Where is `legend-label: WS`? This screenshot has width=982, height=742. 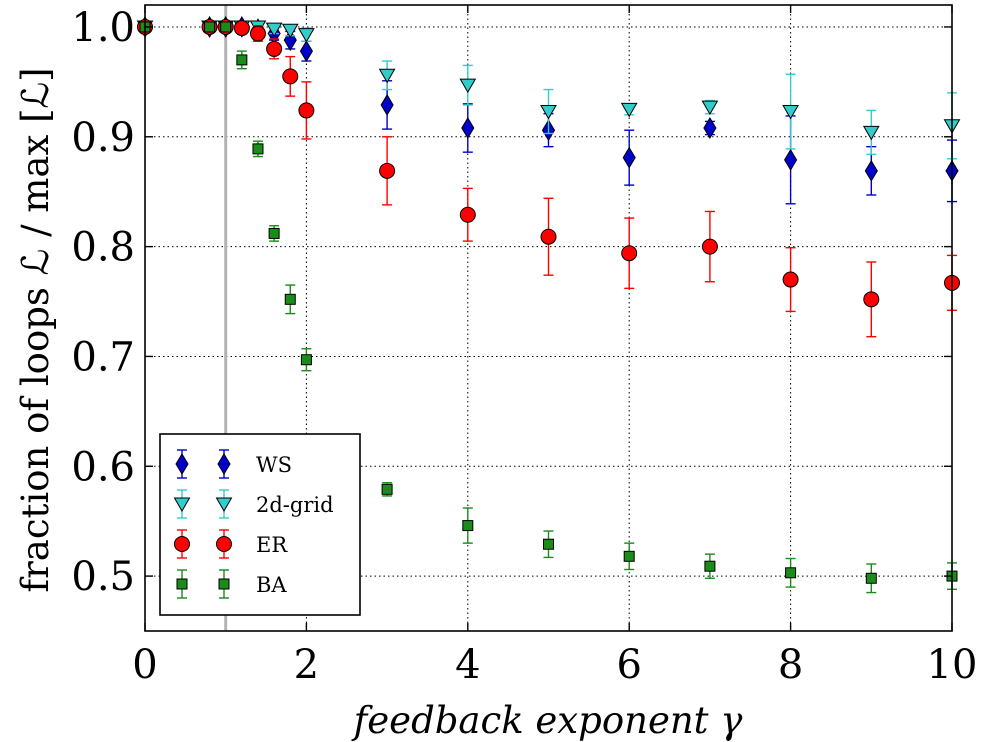
legend-label: WS is located at coordinates (274, 465).